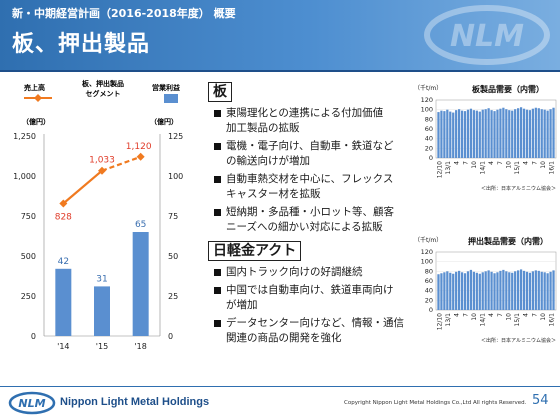 The height and width of the screenshot is (420, 560). I want to click on mini-y-tick: 0, so click(431, 310).